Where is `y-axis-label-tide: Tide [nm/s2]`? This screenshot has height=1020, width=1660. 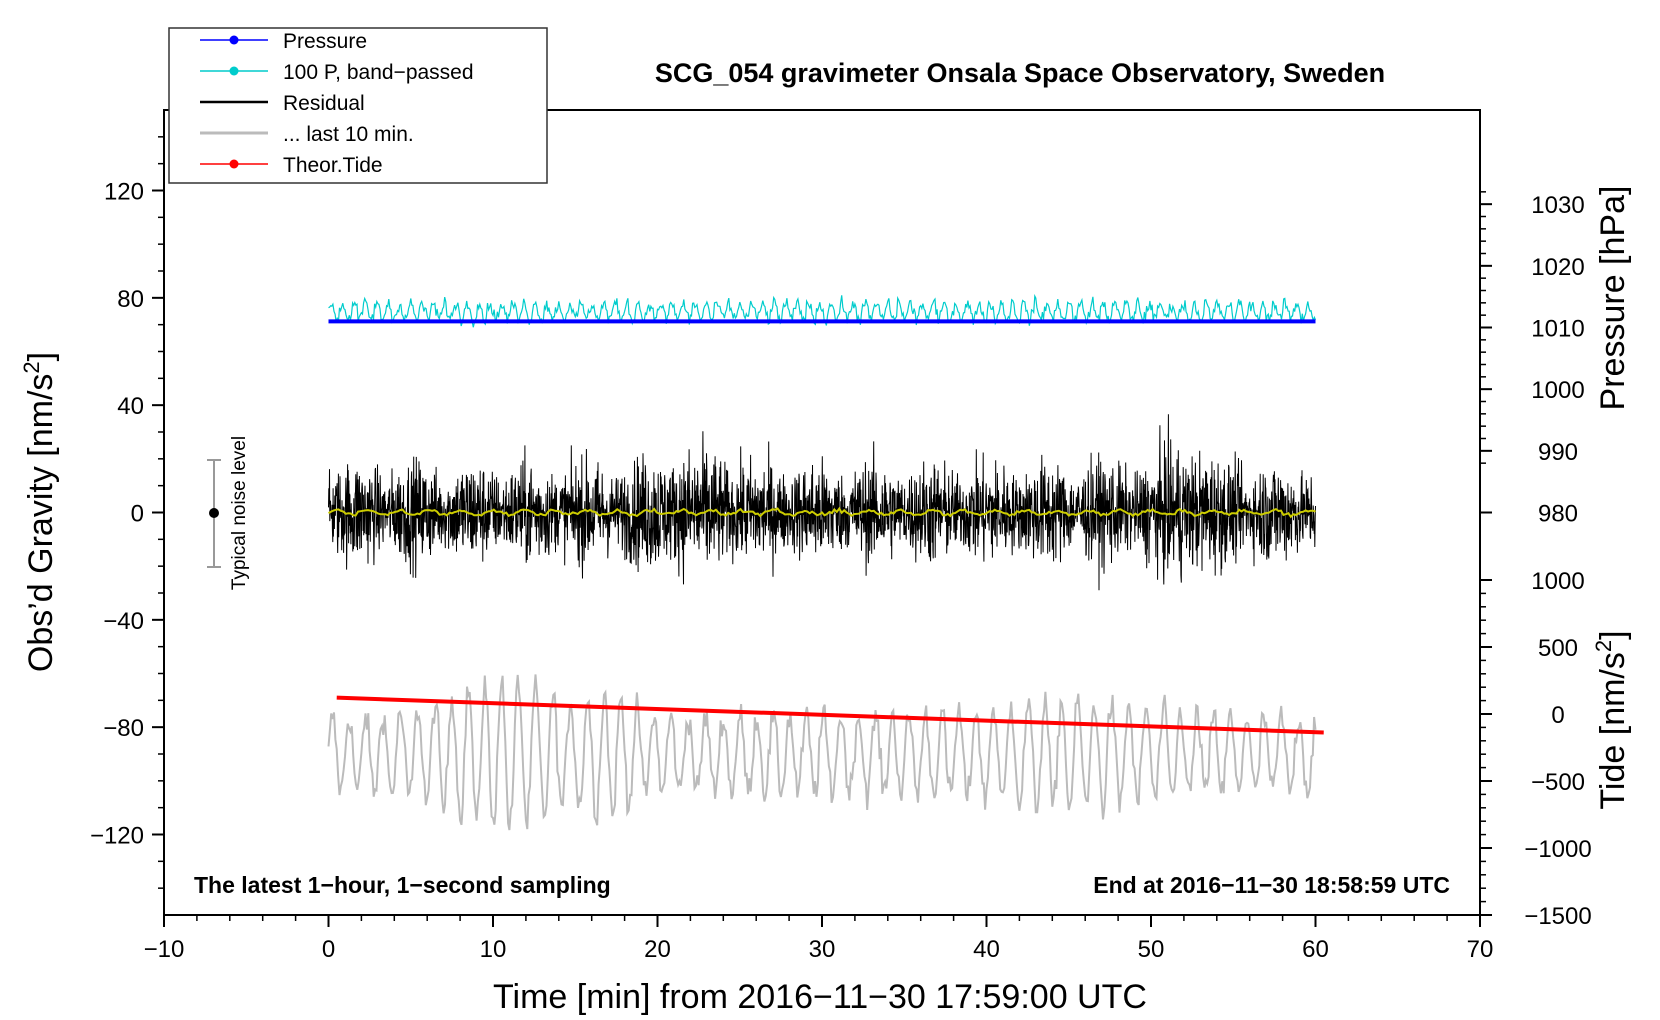
y-axis-label-tide: Tide [nm/s2] is located at coordinates (1611, 719).